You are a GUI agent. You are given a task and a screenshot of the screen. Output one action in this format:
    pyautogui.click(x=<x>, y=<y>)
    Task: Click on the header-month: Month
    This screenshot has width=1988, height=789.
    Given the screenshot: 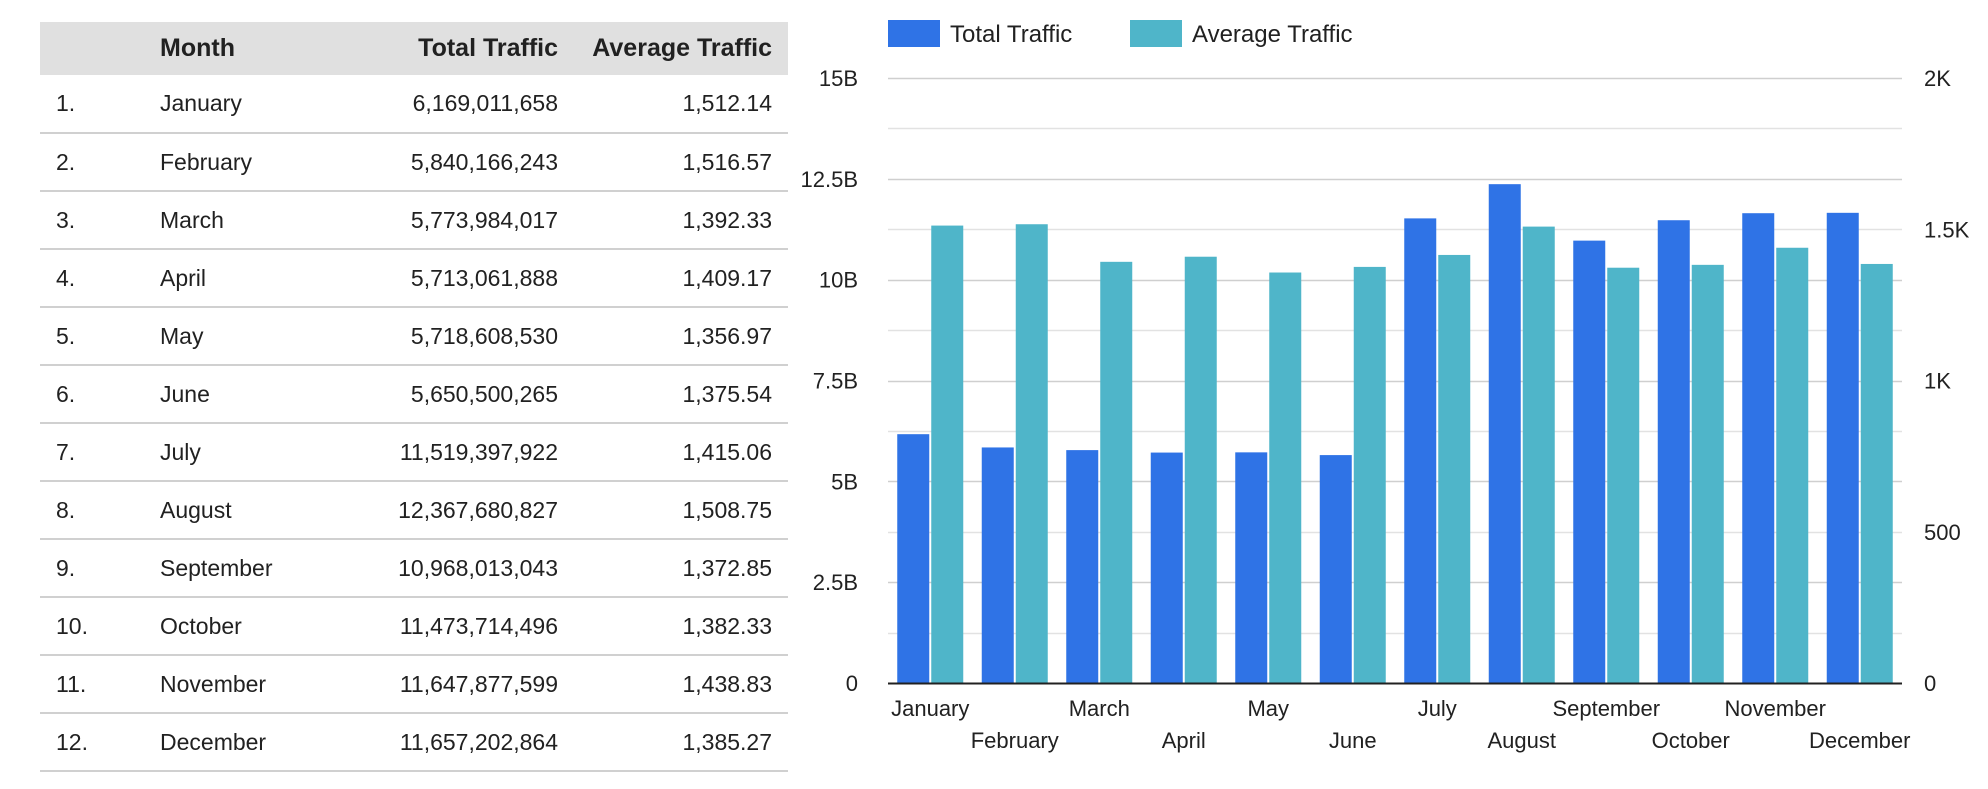 What is the action you would take?
    pyautogui.click(x=197, y=48)
    